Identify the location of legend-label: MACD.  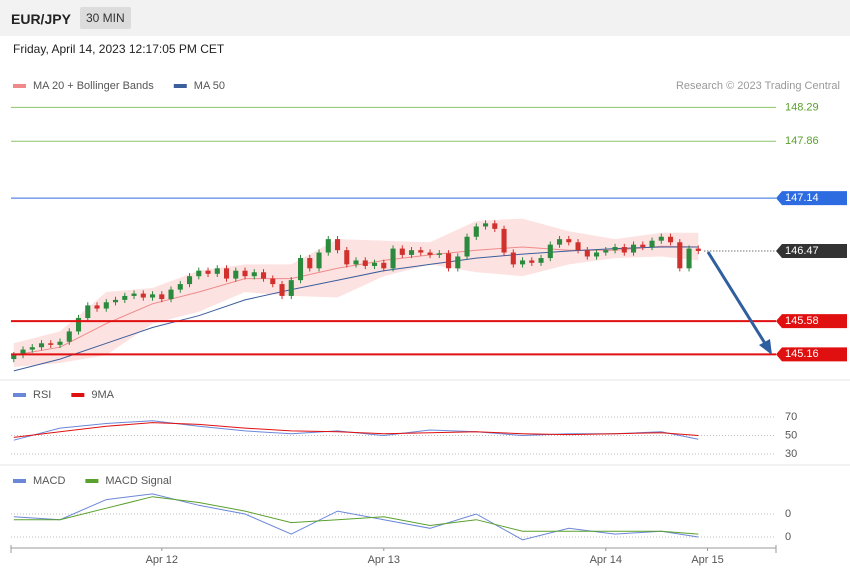
(49, 481).